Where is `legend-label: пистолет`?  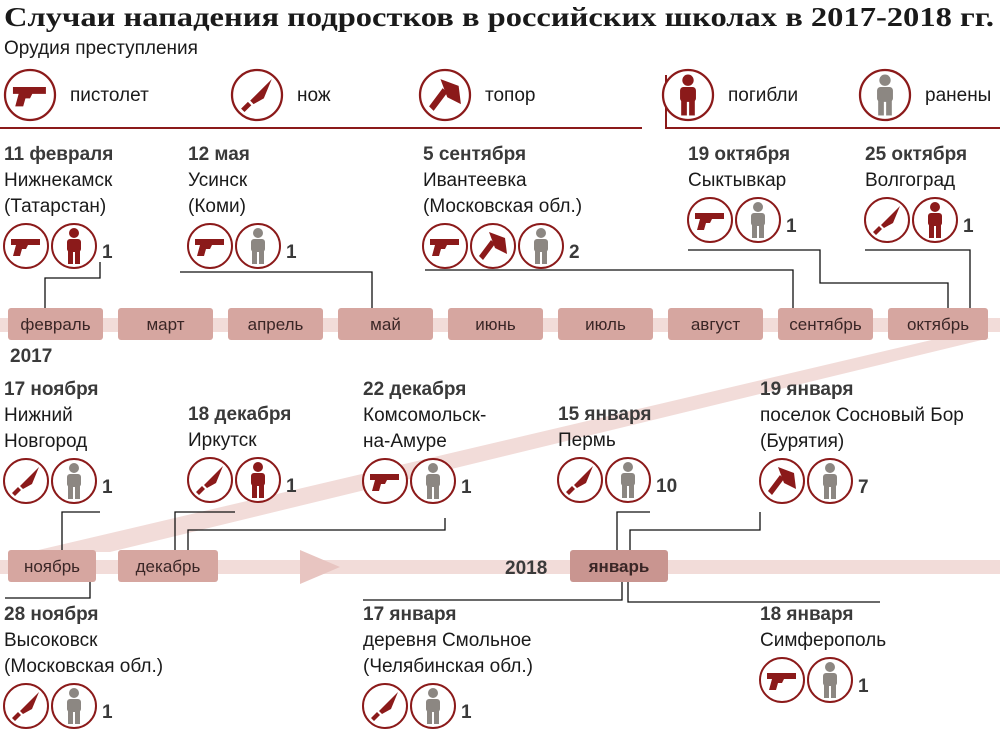 legend-label: пистолет is located at coordinates (109, 95).